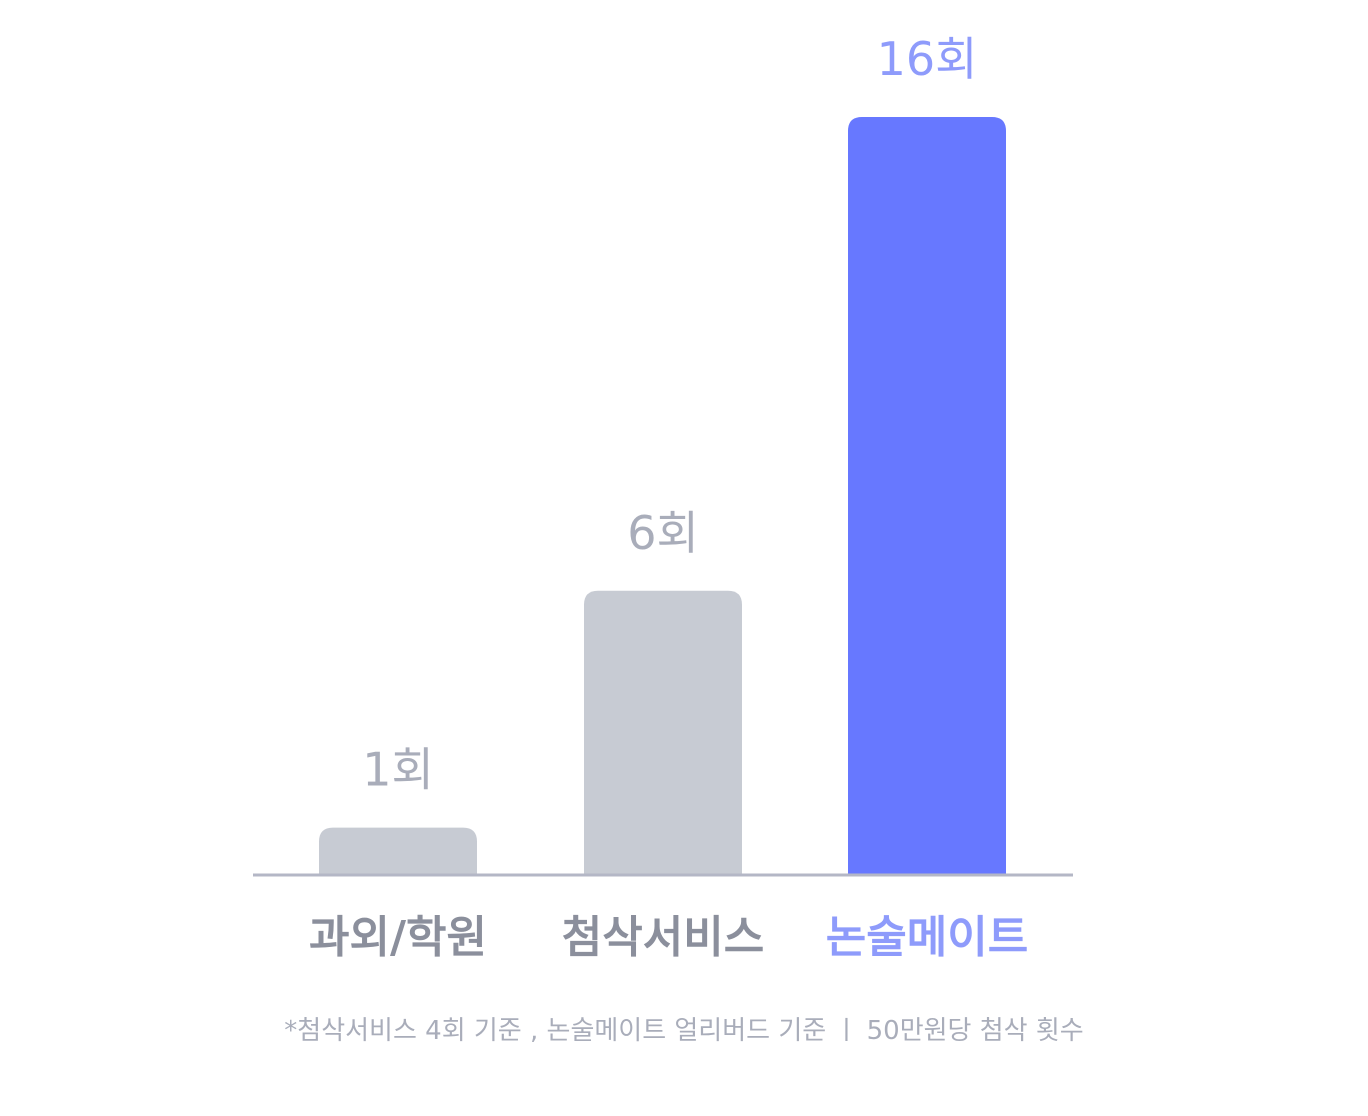 This screenshot has height=1116, width=1368. What do you see at coordinates (663, 937) in the screenshot?
I see `category-label-2: 첨삭서비스` at bounding box center [663, 937].